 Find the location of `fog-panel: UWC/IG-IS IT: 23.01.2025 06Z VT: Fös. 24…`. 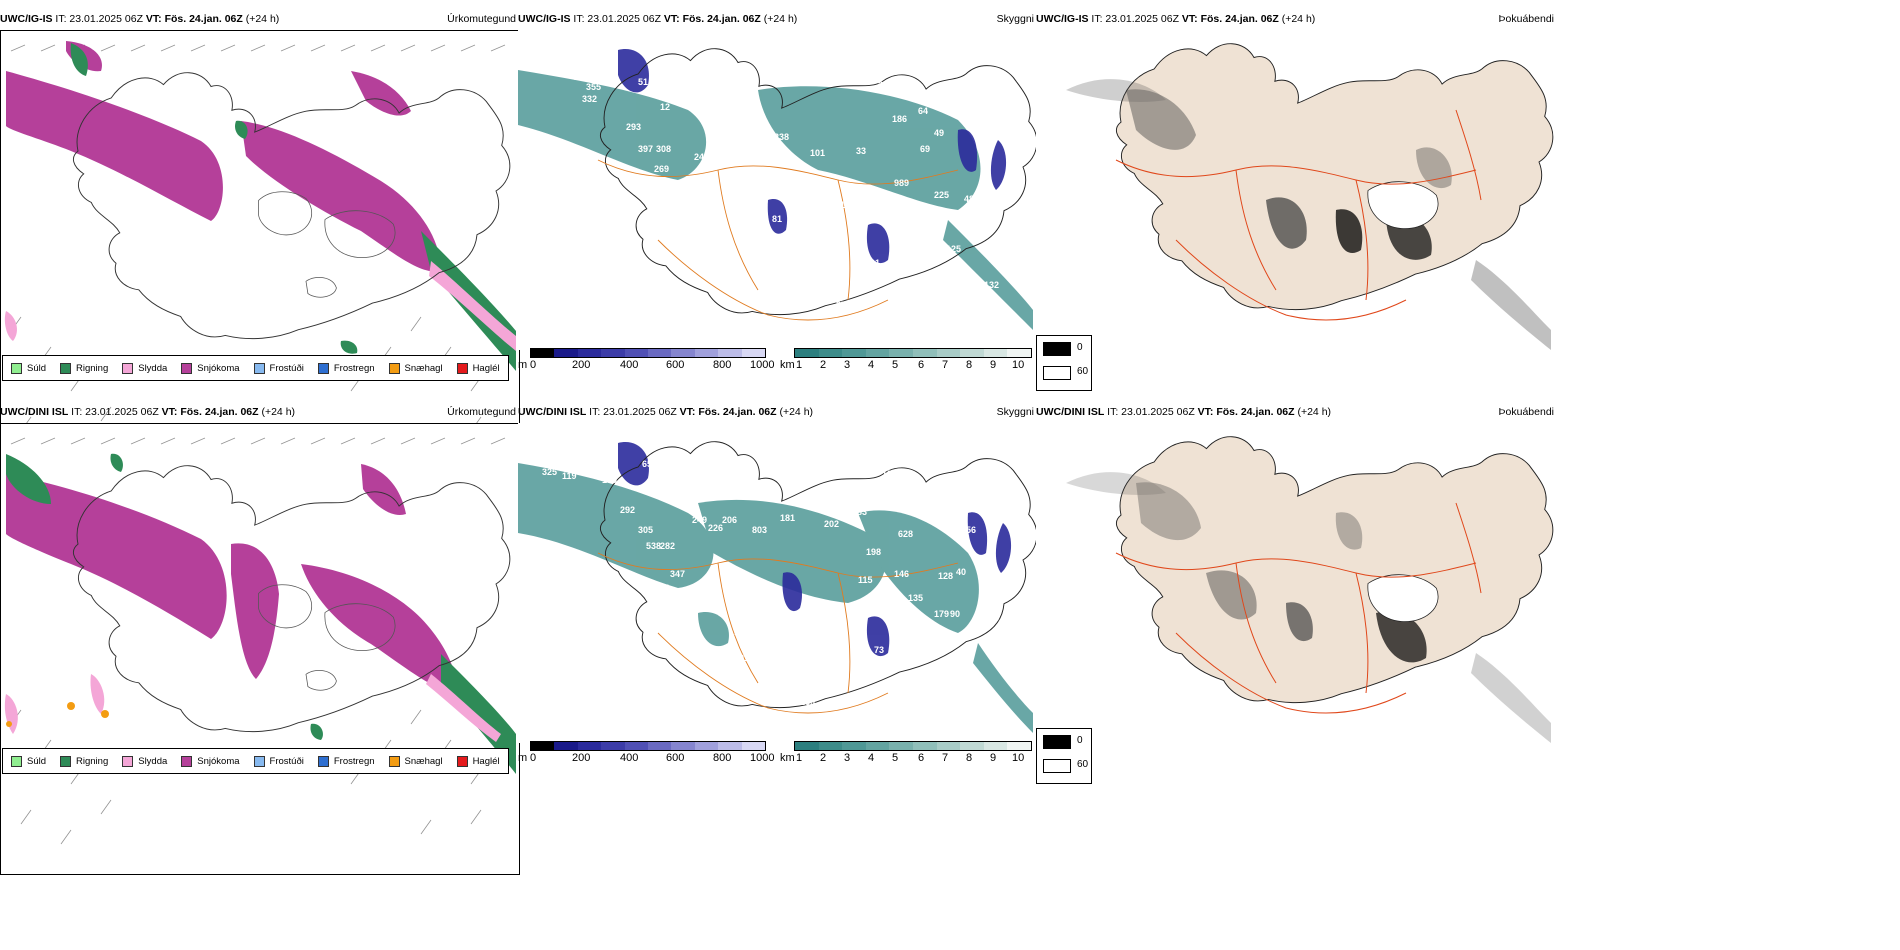

fog-panel: UWC/IG-IS IT: 23.01.2025 06Z VT: Fös. 24… is located at coordinates (1296, 245).